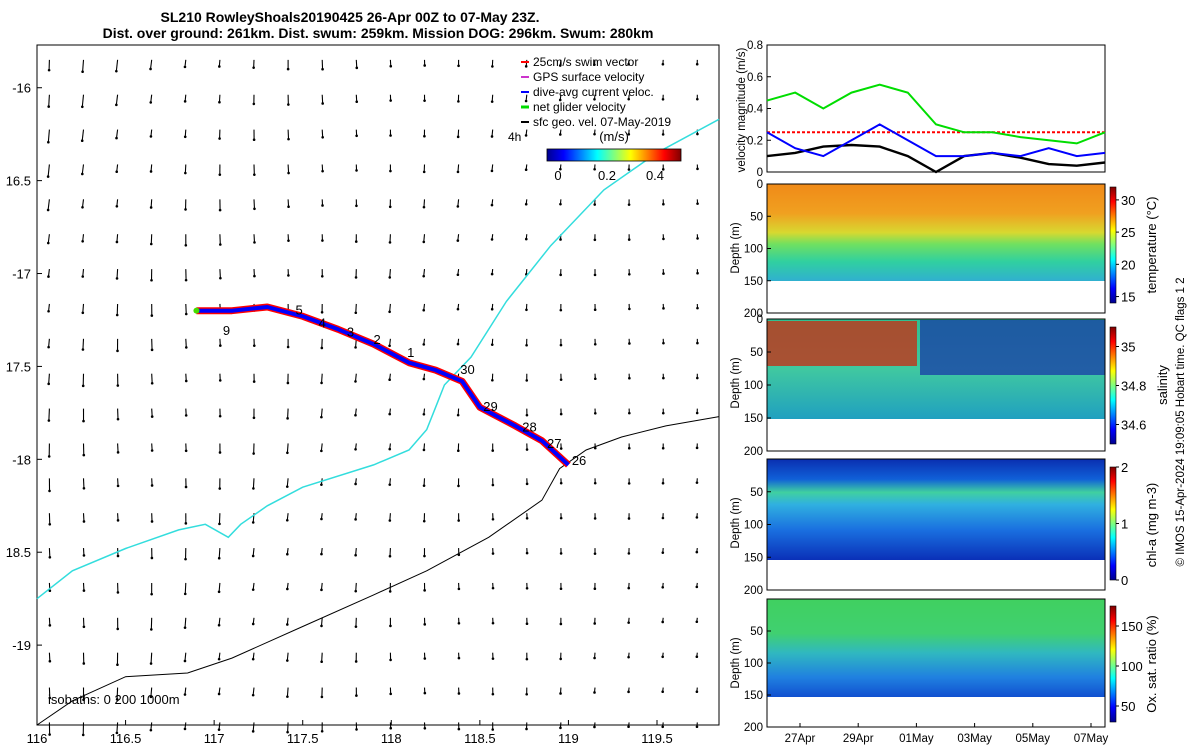 This screenshot has height=750, width=1200. Describe the element at coordinates (18, 552) in the screenshot. I see `map-ytick-label: 18.5` at that location.